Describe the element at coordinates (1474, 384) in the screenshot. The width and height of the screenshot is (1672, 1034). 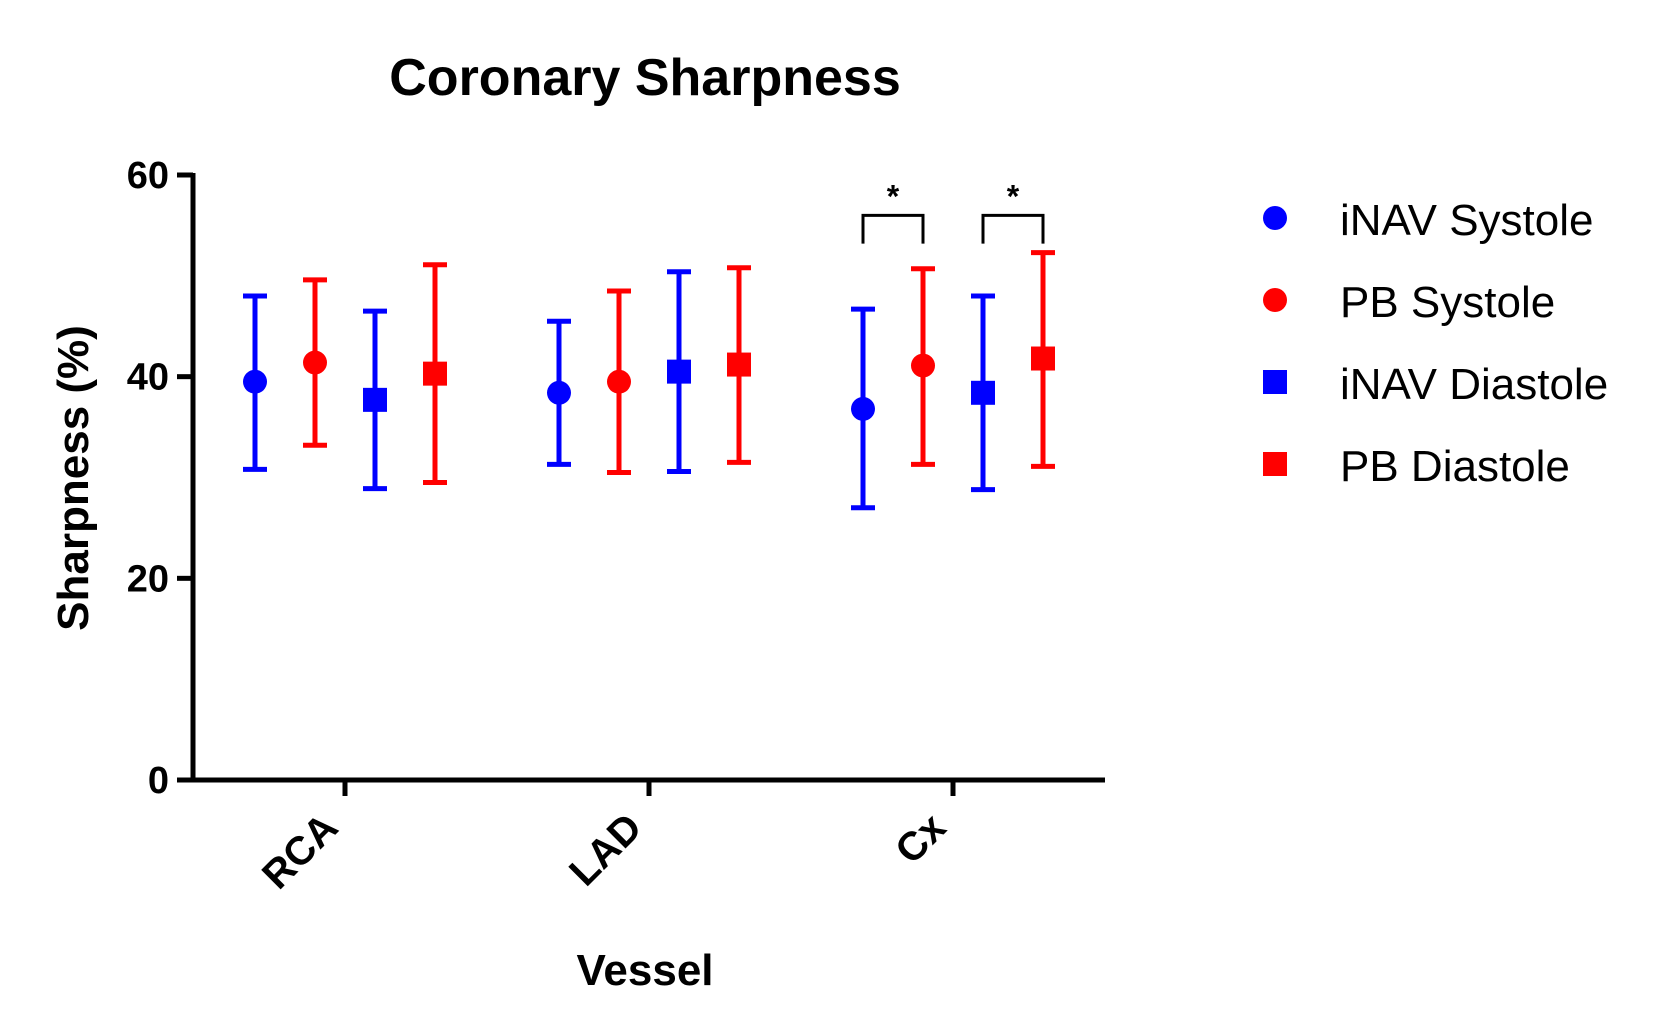
I see `legend-label: iNAV Diastole` at that location.